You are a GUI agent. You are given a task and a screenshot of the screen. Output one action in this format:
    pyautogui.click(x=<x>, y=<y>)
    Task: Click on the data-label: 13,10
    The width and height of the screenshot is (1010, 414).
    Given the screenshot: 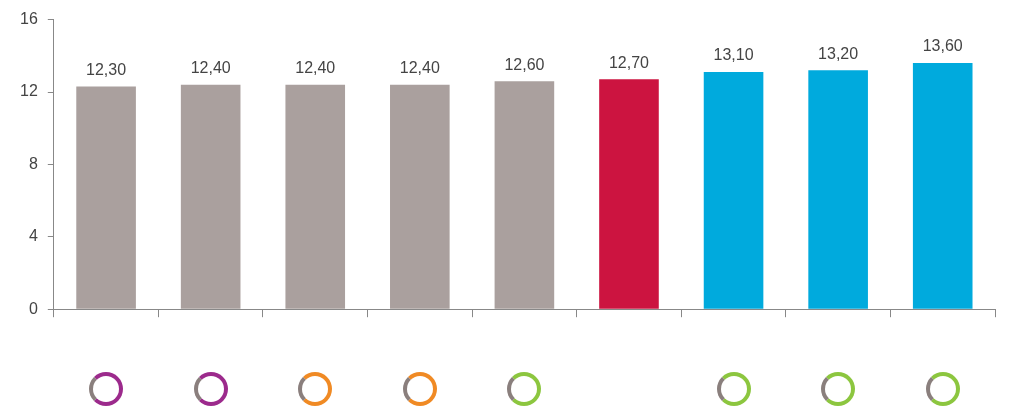 What is the action you would take?
    pyautogui.click(x=733, y=55)
    